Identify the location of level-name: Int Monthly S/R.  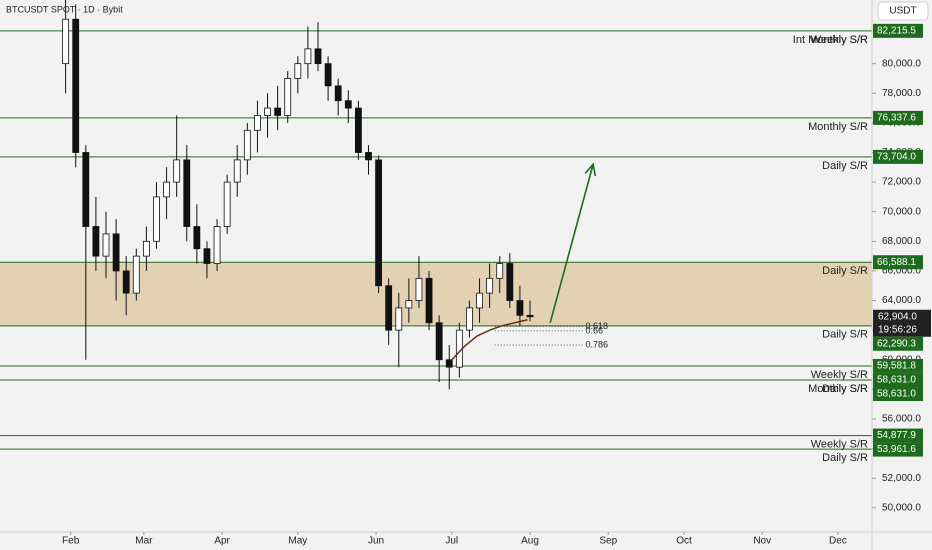
(830, 40).